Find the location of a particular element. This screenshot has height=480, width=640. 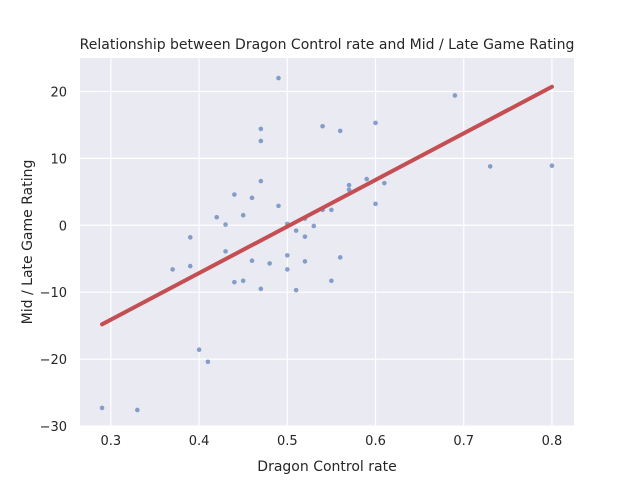

y-tick-label: 20 is located at coordinates (58, 92).